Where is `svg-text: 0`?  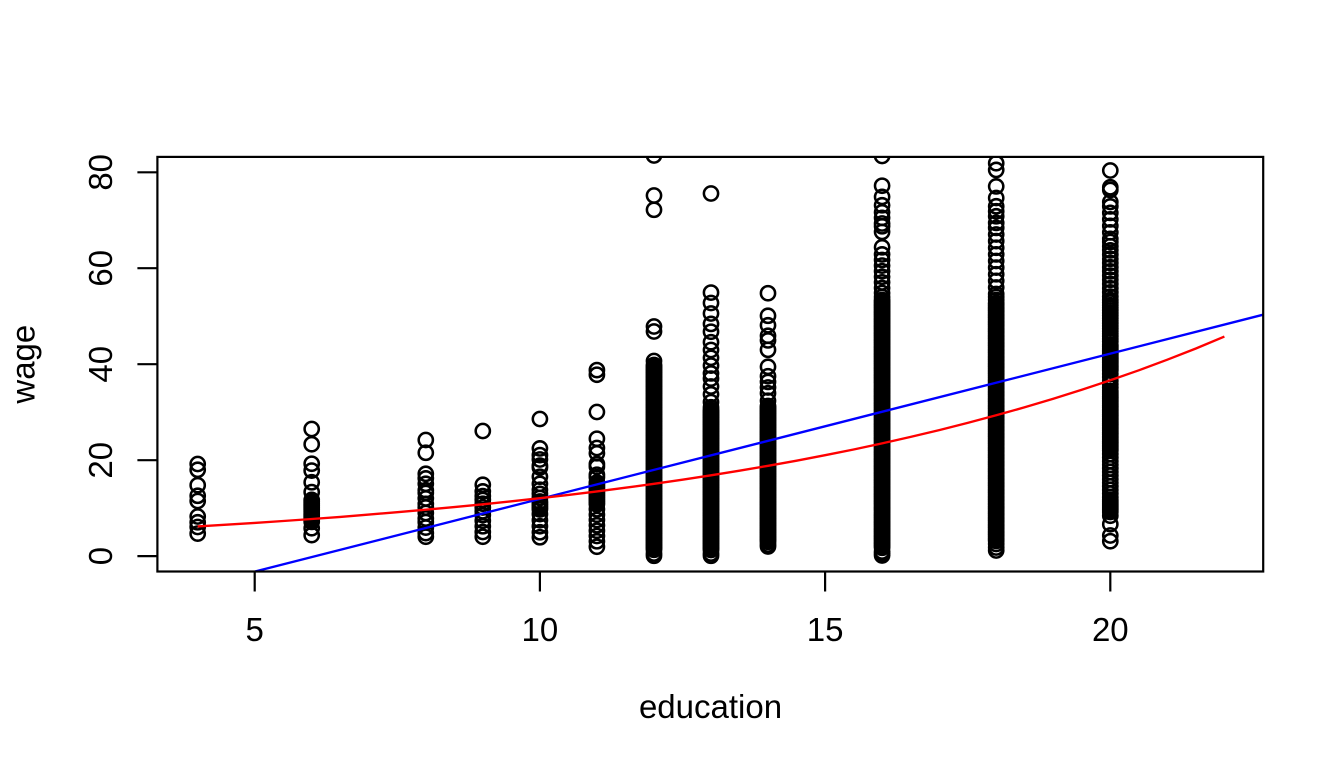
svg-text: 0 is located at coordinates (100, 556).